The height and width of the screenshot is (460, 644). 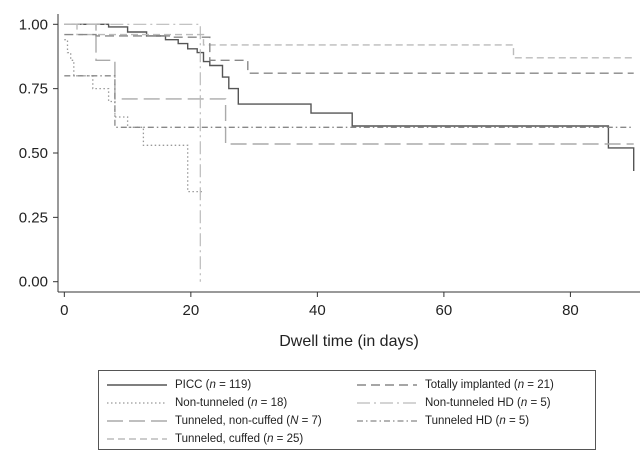 I want to click on y-tick-label: 1.00, so click(x=33, y=24).